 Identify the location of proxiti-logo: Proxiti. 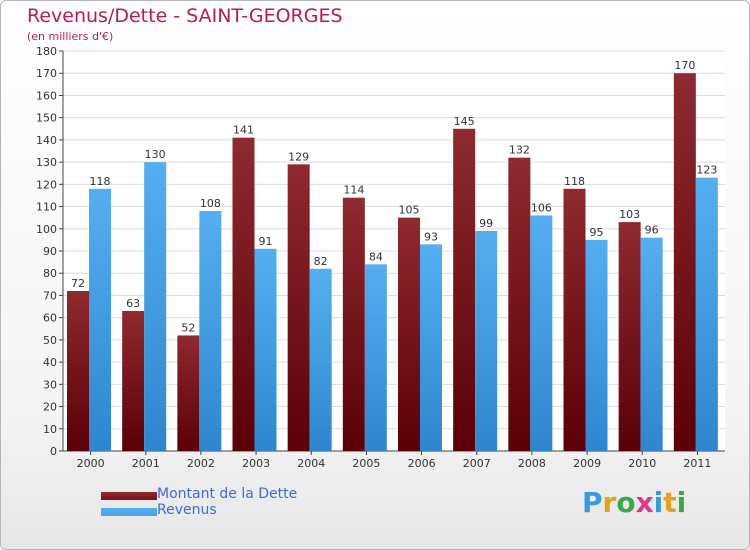
(634, 502).